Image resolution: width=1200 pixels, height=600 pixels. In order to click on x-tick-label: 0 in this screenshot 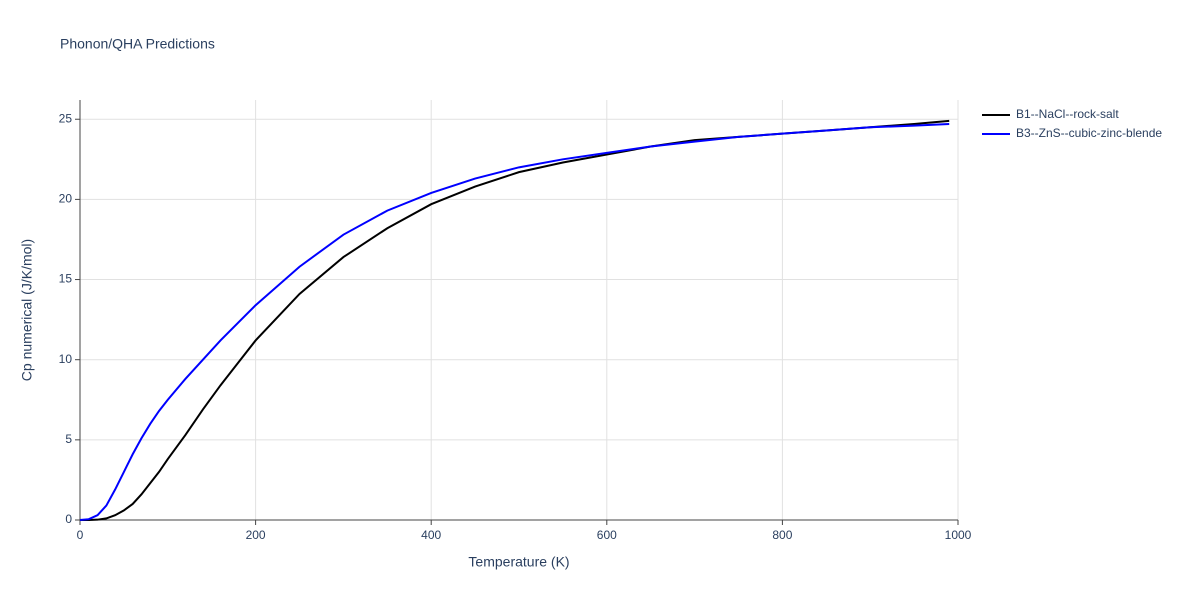, I will do `click(80, 535)`.